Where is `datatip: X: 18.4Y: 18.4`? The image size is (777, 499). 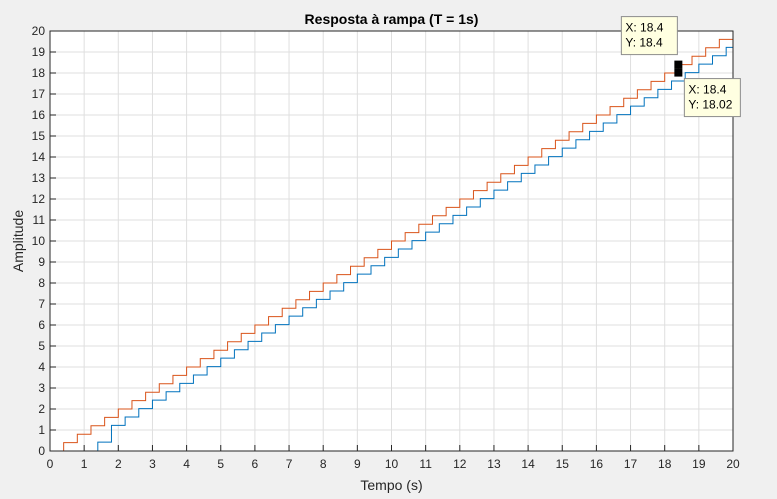
datatip: X: 18.4Y: 18.4 is located at coordinates (651, 42).